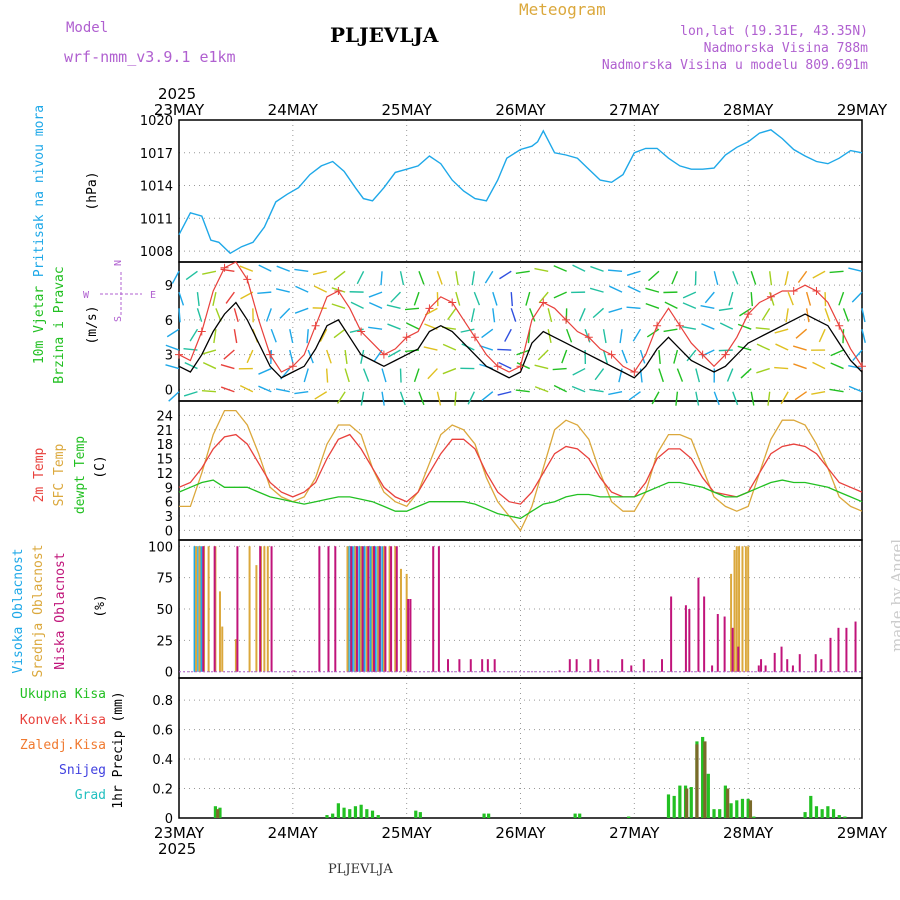 This screenshot has height=900, width=900. Describe the element at coordinates (520, 748) in the screenshot. I see `precip-panel-frame` at that location.